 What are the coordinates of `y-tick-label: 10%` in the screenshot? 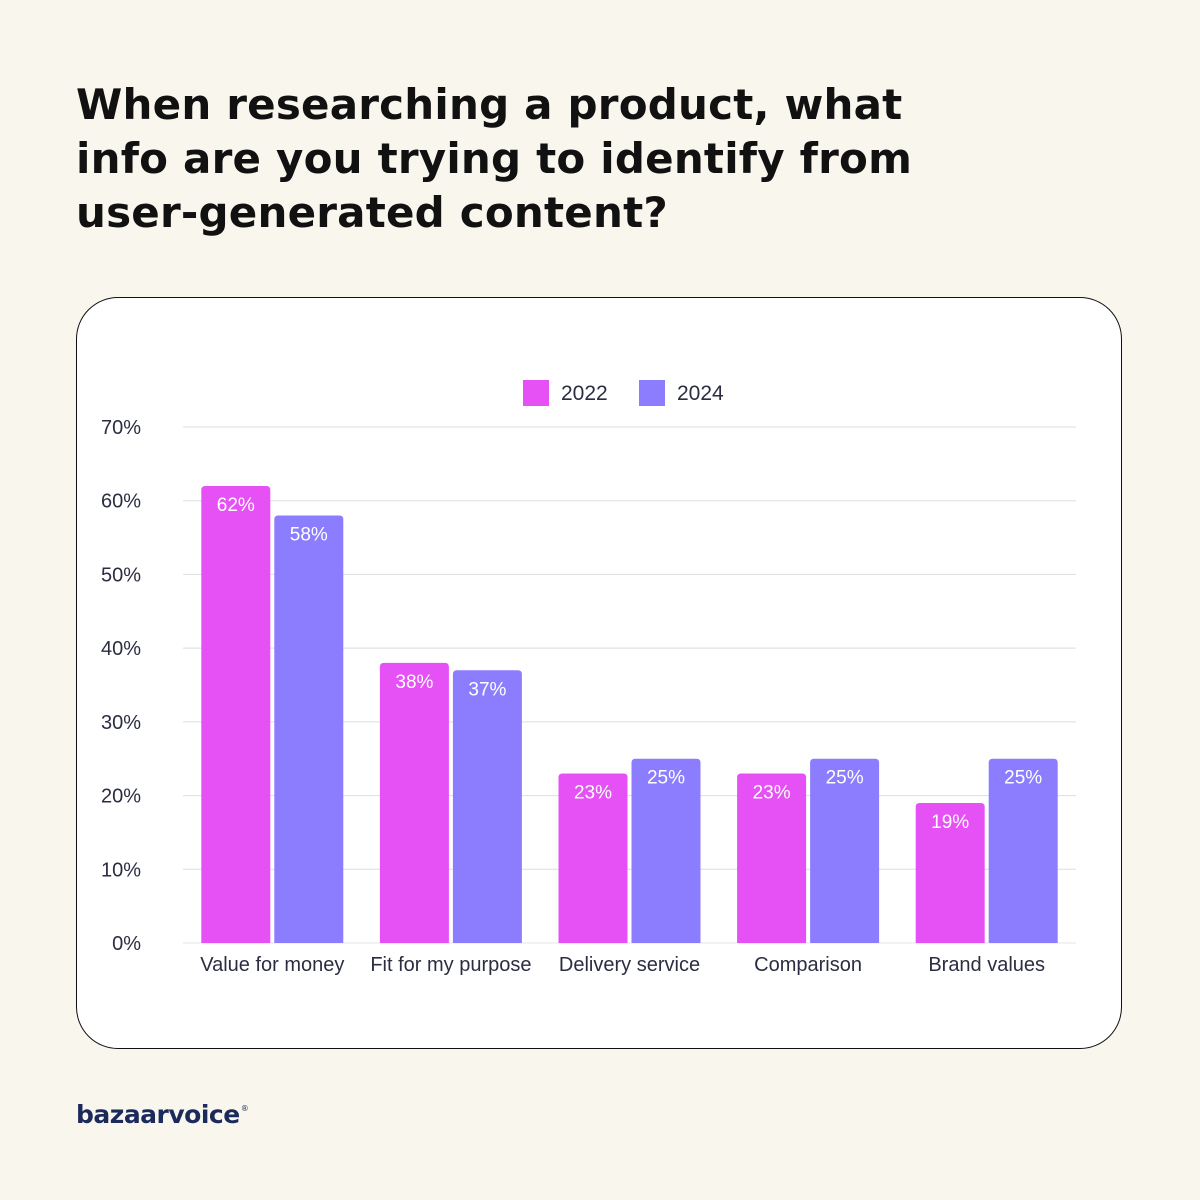 It's located at (121, 870).